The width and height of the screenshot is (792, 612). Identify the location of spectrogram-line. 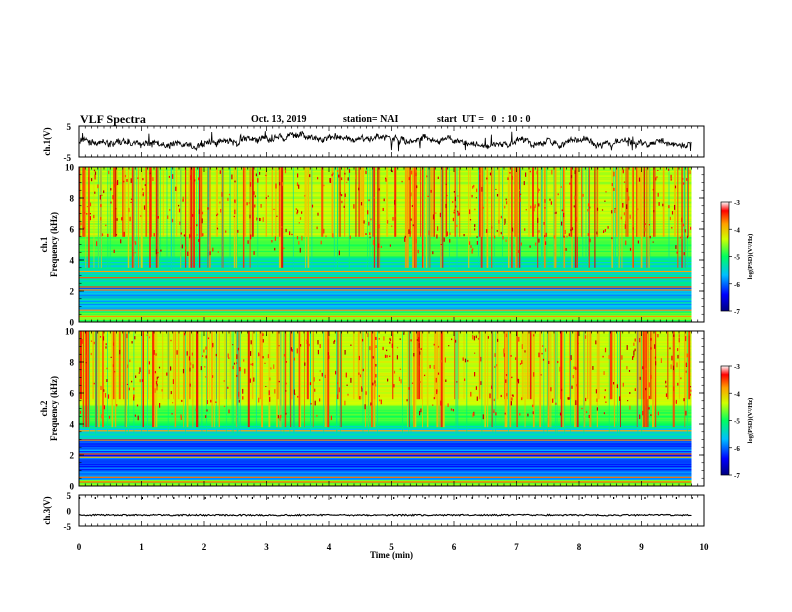
(385, 482).